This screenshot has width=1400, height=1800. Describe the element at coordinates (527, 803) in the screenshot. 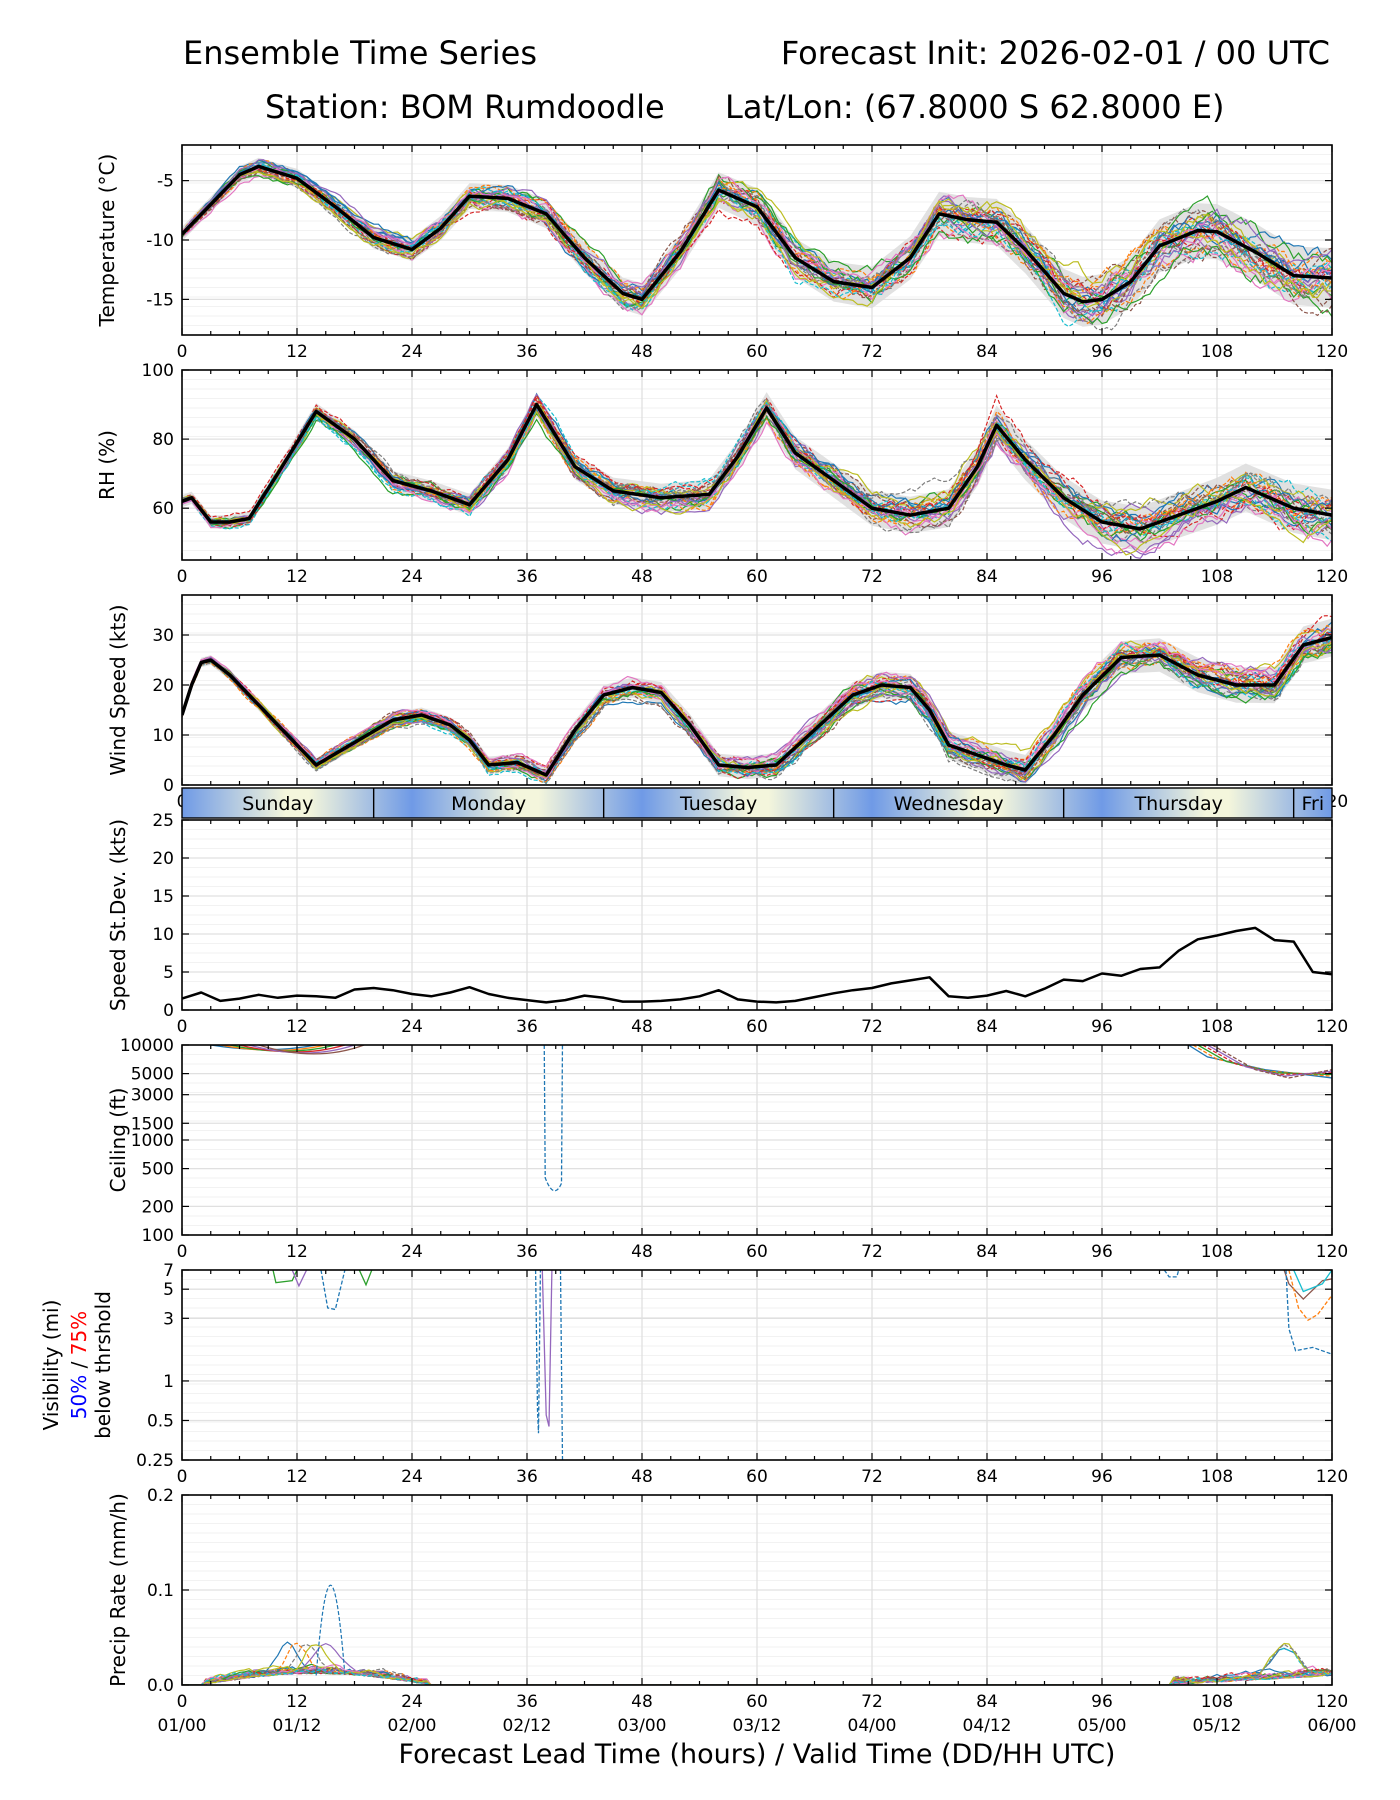

I see `day-band-cell` at that location.